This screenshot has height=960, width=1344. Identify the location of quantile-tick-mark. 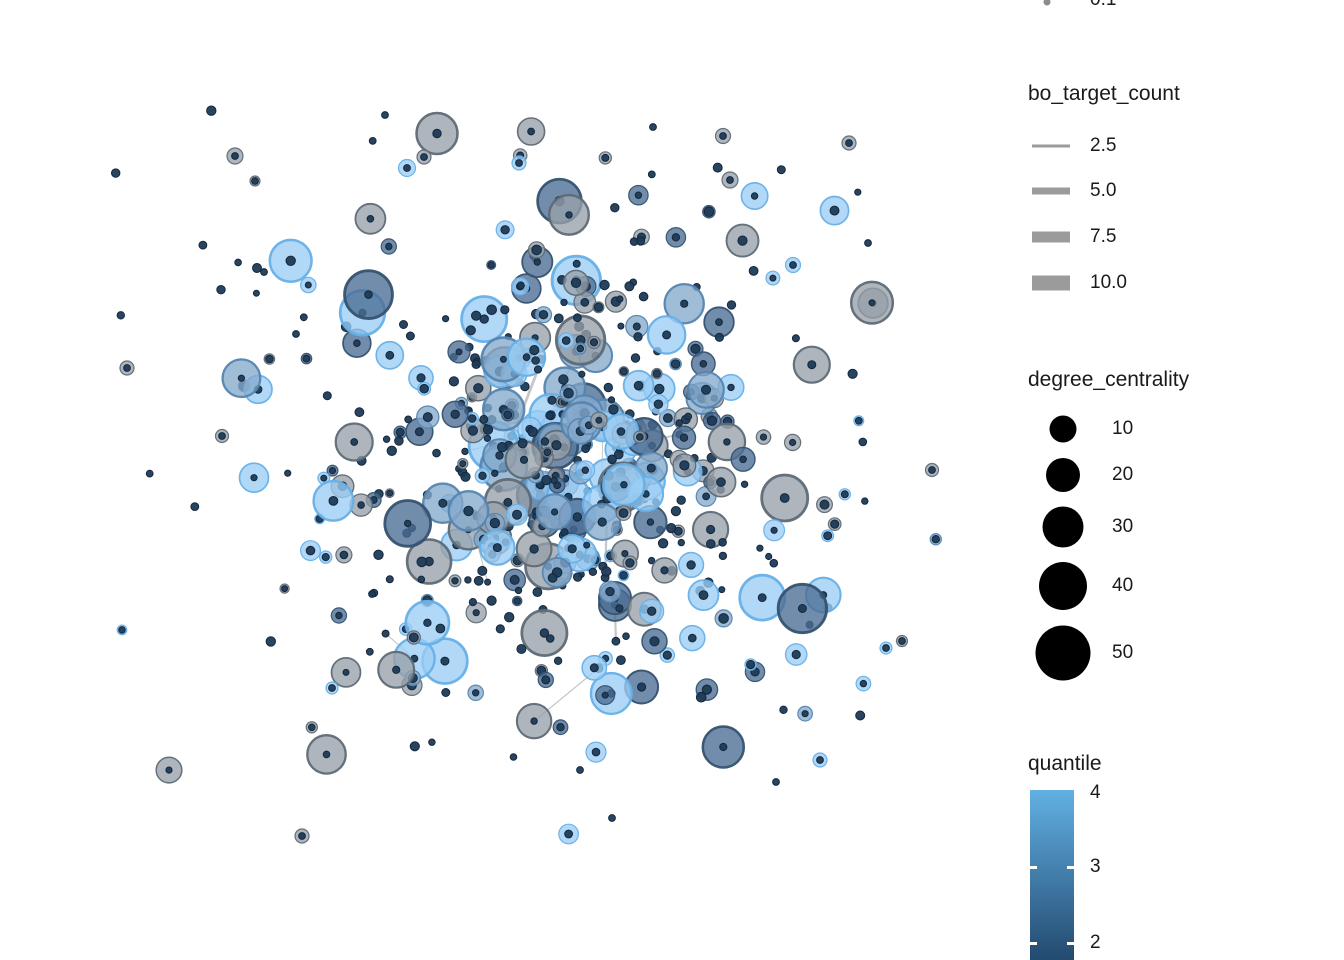
(1033, 867).